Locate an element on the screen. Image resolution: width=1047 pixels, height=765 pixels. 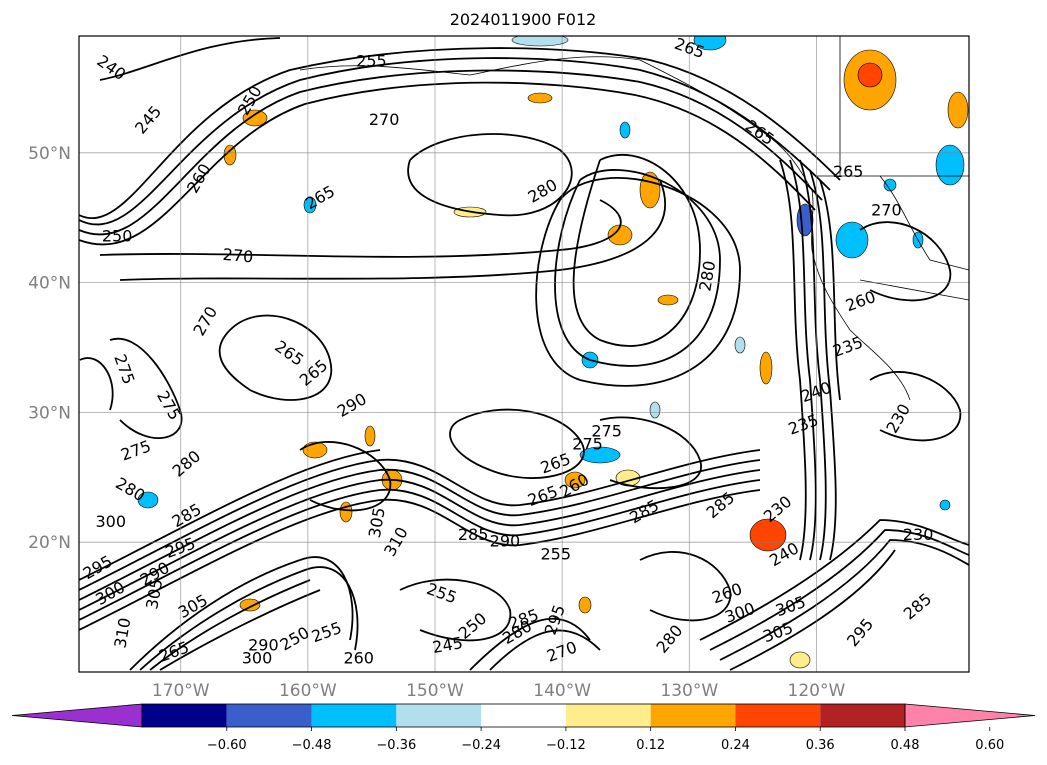
lat-tick-label: 20°N is located at coordinates (49, 543).